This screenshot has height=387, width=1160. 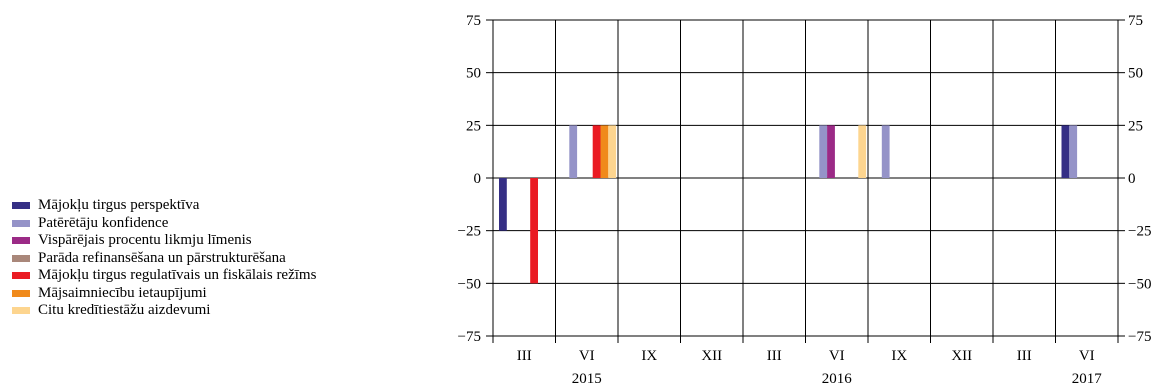 I want to click on legend-label: Patērētāju konfidence, so click(x=103, y=222).